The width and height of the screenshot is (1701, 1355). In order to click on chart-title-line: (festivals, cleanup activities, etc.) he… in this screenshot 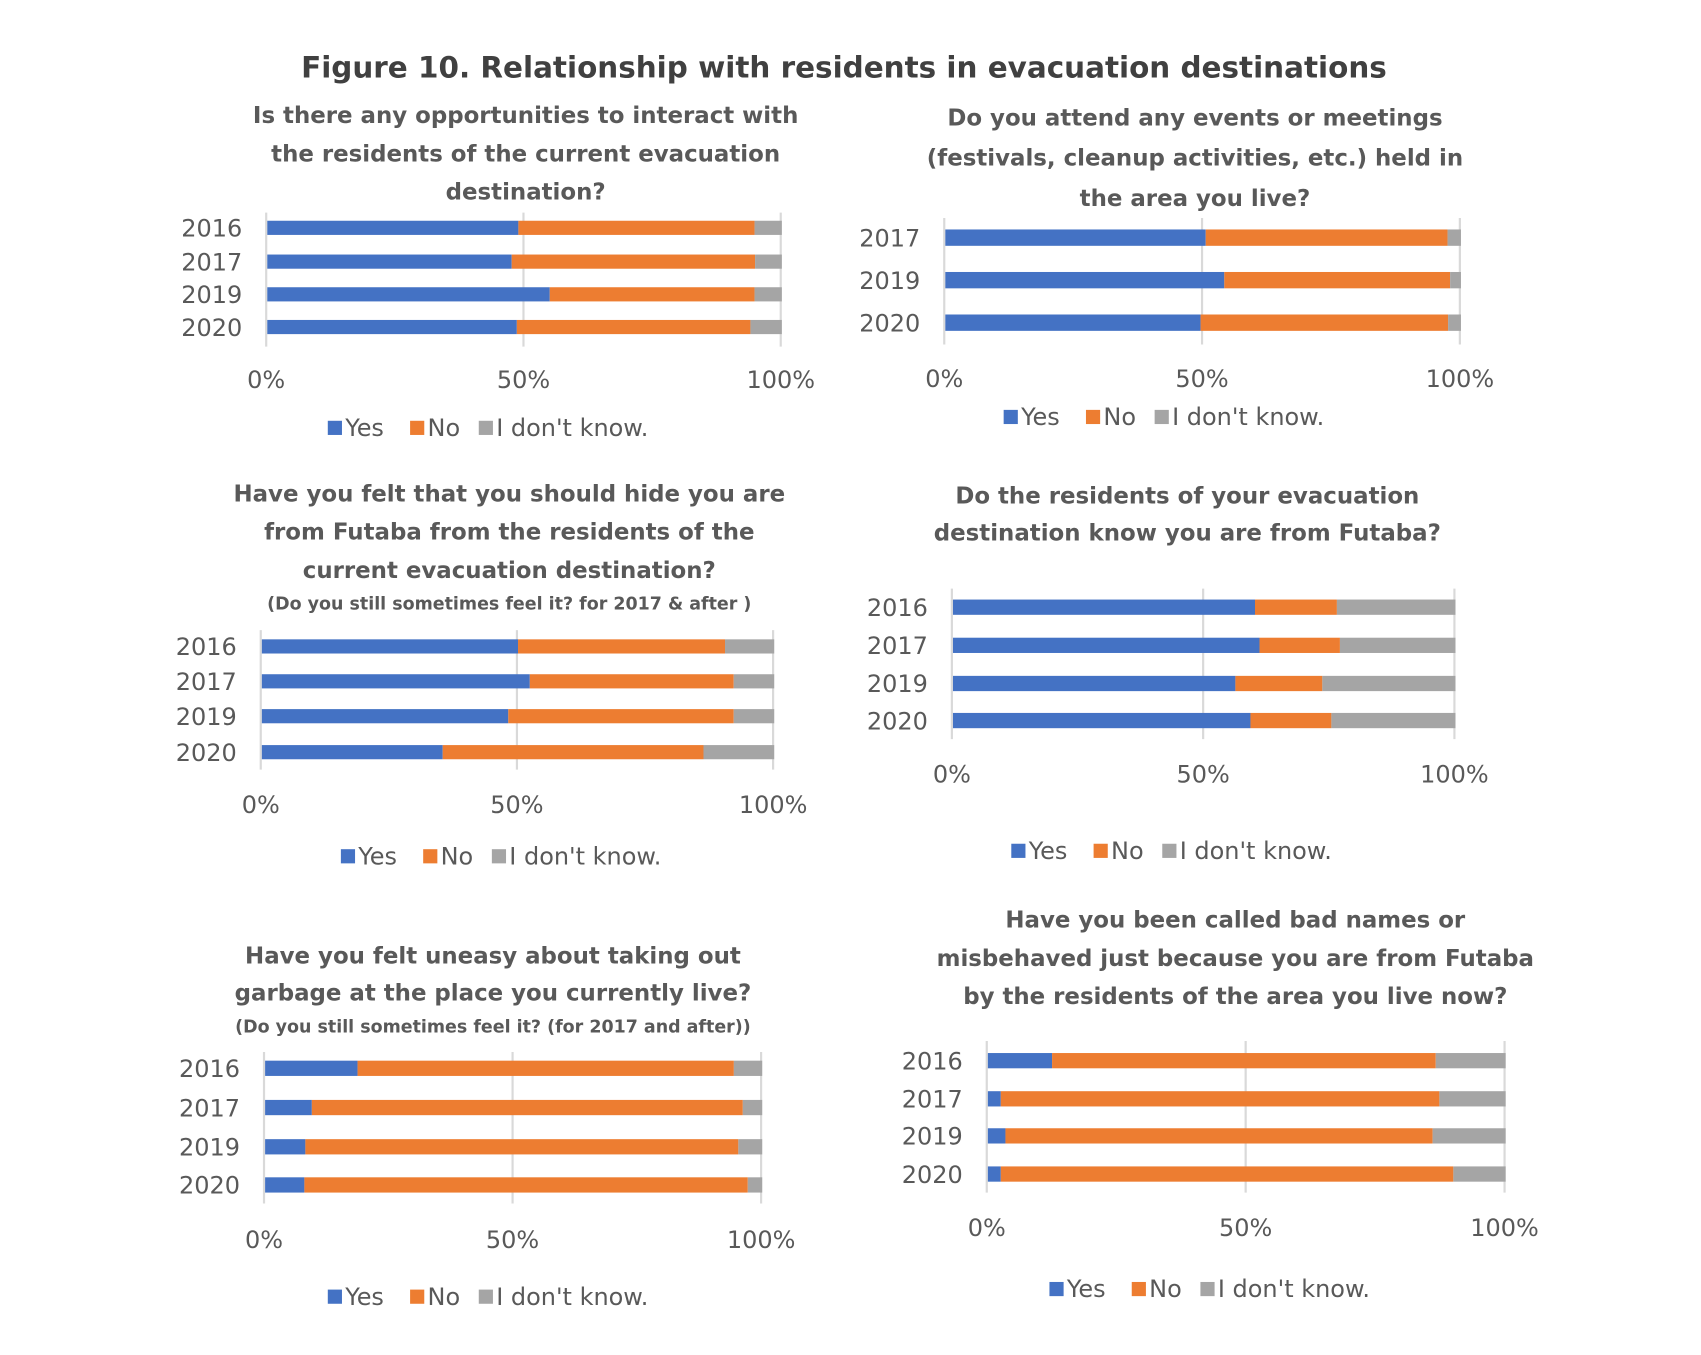, I will do `click(1195, 159)`.